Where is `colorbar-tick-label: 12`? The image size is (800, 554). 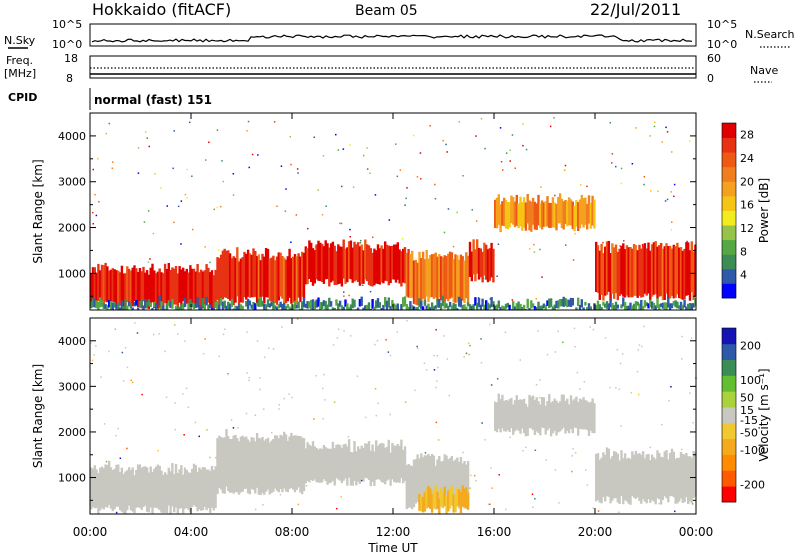
colorbar-tick-label: 12 is located at coordinates (747, 228).